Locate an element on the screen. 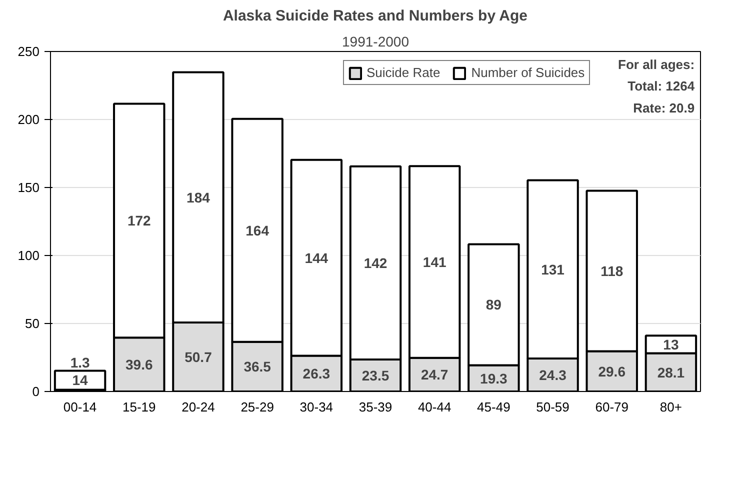 The height and width of the screenshot is (503, 744). chart-title: Alaska Suicide Rates and Numbers by Age is located at coordinates (375, 16).